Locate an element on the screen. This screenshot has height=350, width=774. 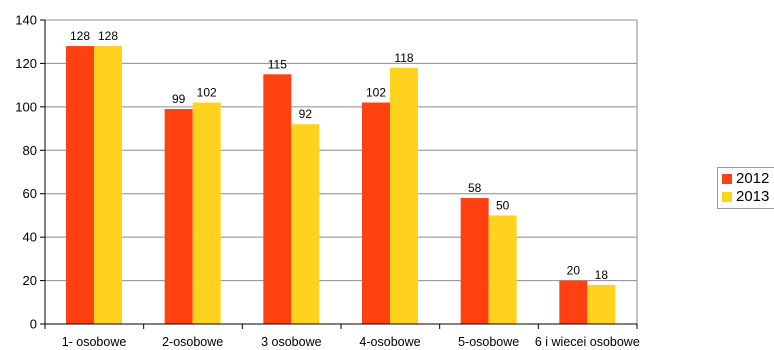
data-label: 50 is located at coordinates (503, 205).